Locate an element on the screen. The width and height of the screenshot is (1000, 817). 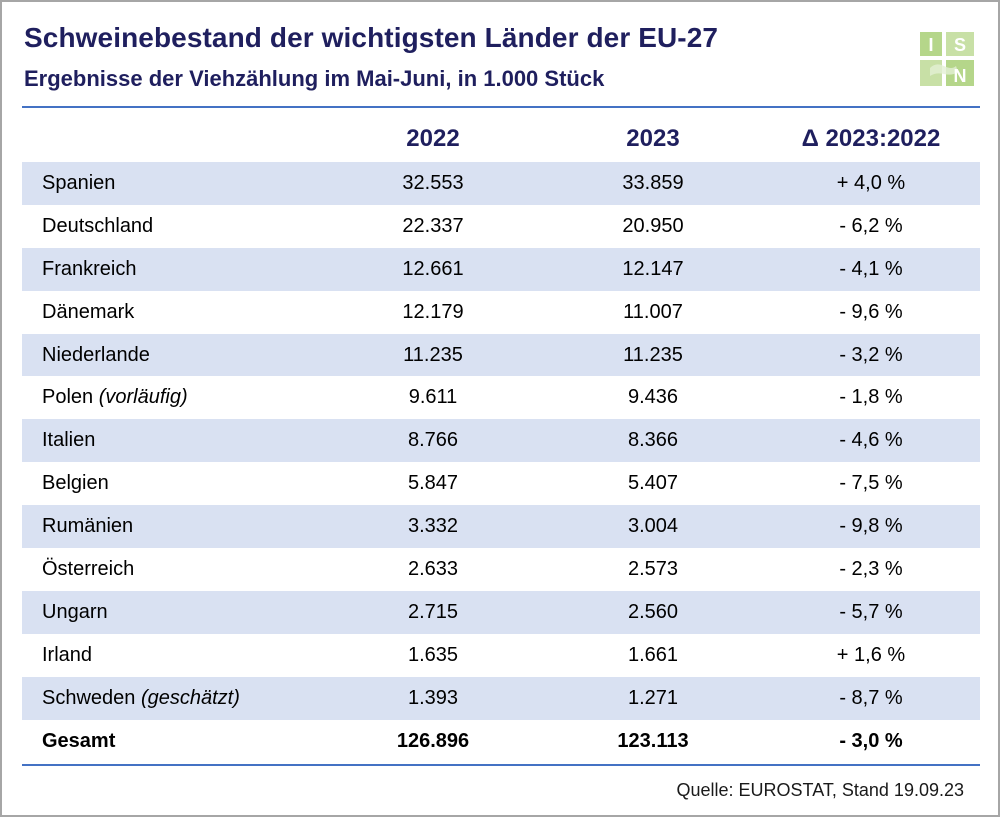
value-2022: 2.715 is located at coordinates (433, 612).